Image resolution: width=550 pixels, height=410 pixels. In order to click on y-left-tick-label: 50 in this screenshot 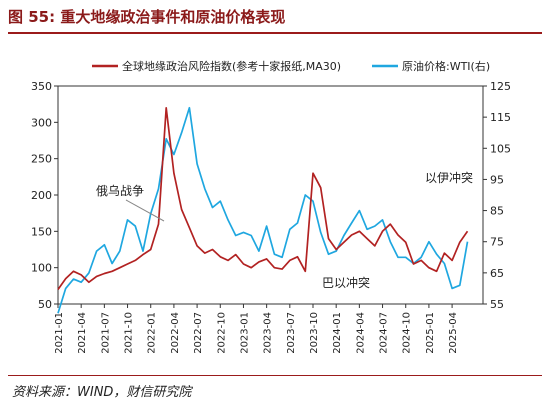, I will do `click(45, 304)`.